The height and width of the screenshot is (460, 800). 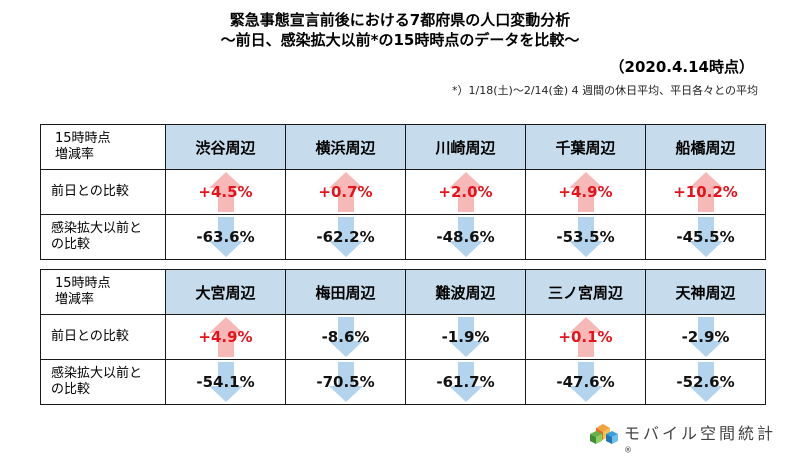 I want to click on change-value: +0.7%, so click(x=345, y=192).